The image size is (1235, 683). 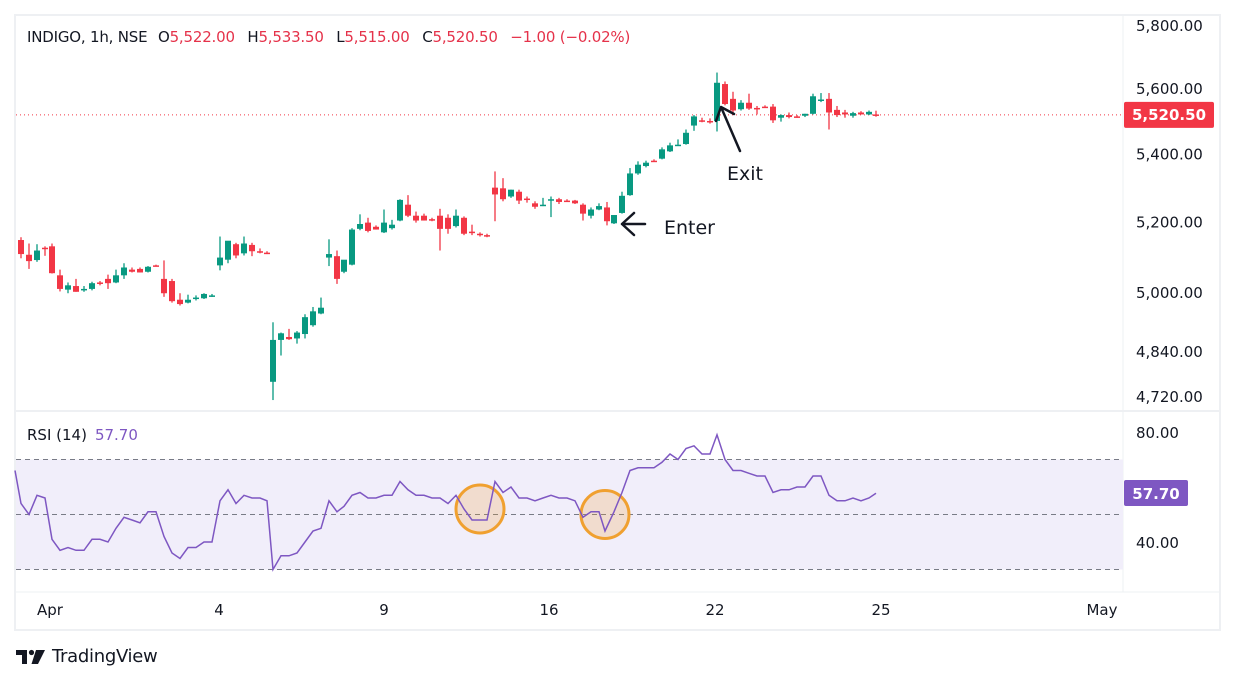 What do you see at coordinates (577, 610) in the screenshot?
I see `time-axis: Apr 4 9 16 22 25 May` at bounding box center [577, 610].